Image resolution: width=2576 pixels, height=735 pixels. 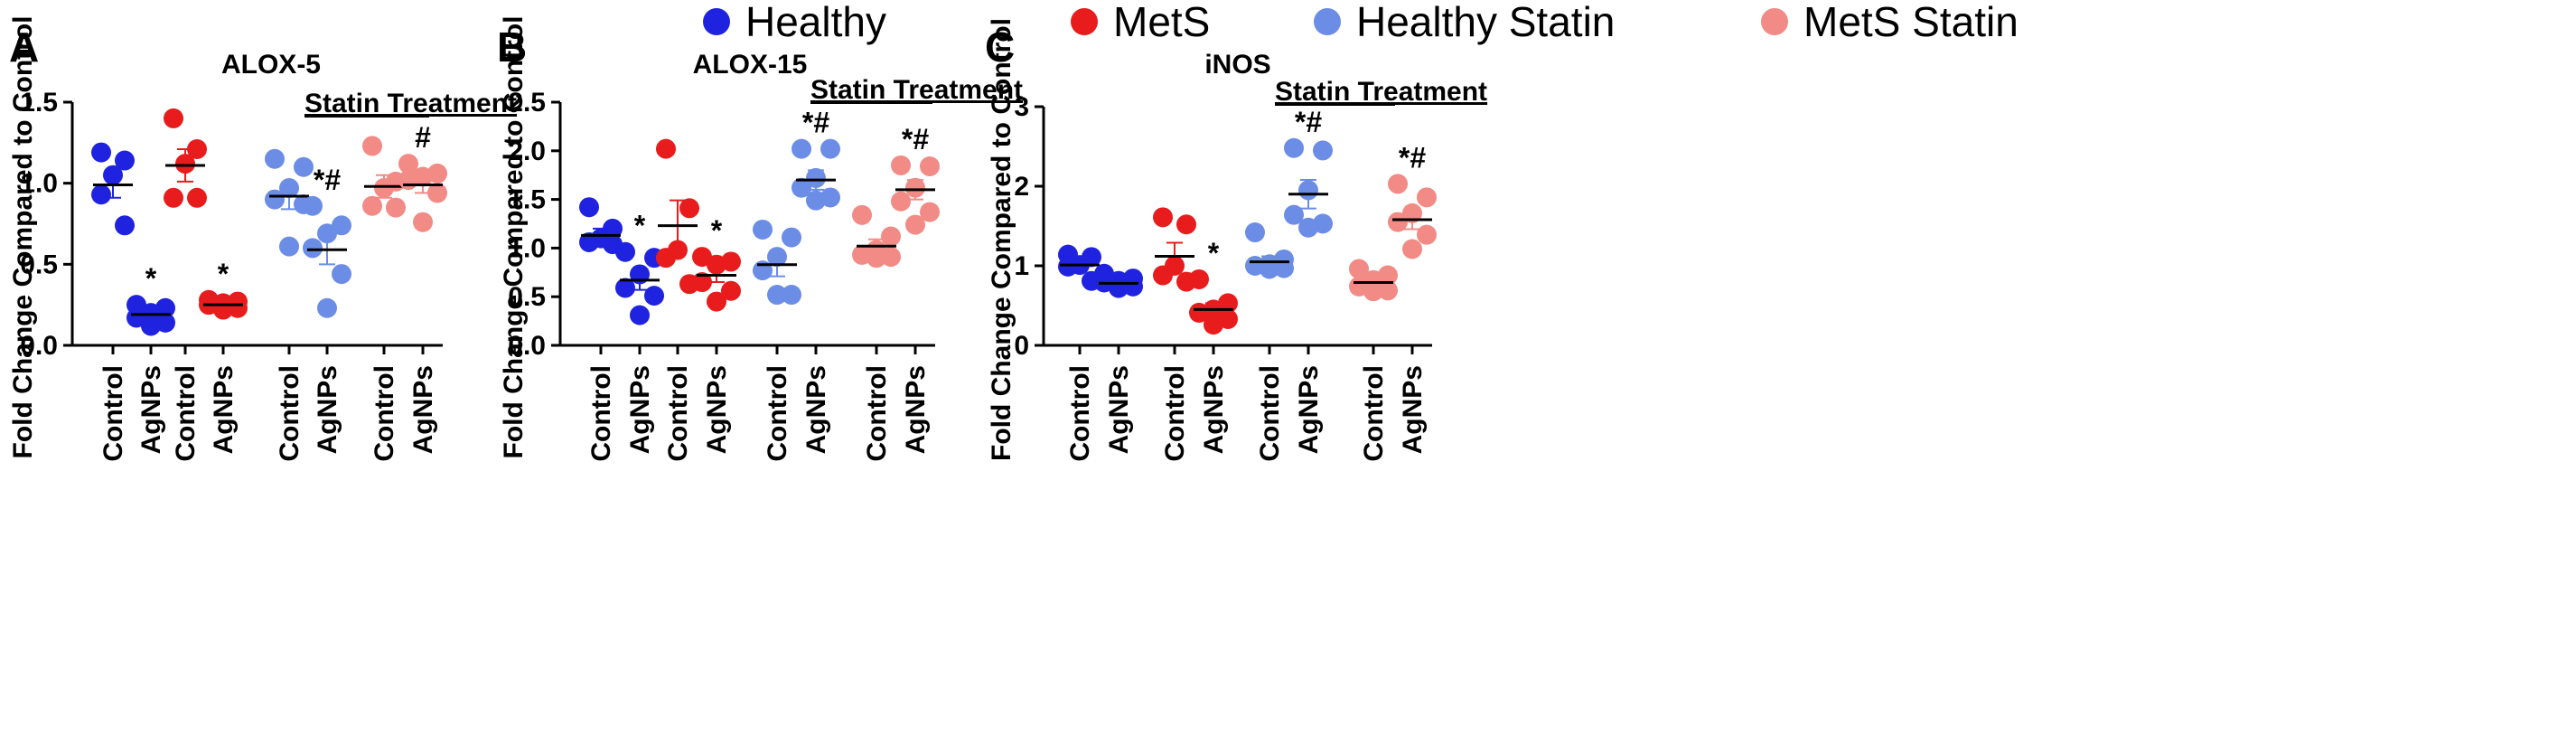 I want to click on legend-label: Healthy, so click(x=815, y=22).